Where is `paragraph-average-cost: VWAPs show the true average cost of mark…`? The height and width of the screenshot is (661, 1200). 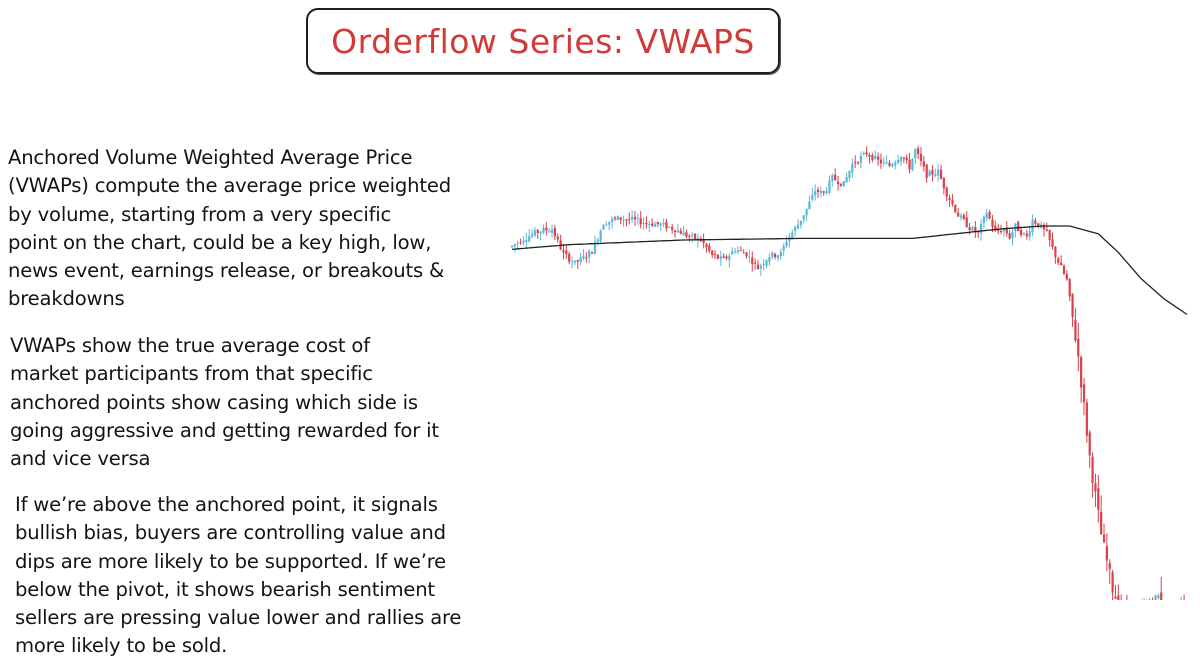 paragraph-average-cost: VWAPs show the true average cost of mark… is located at coordinates (224, 402).